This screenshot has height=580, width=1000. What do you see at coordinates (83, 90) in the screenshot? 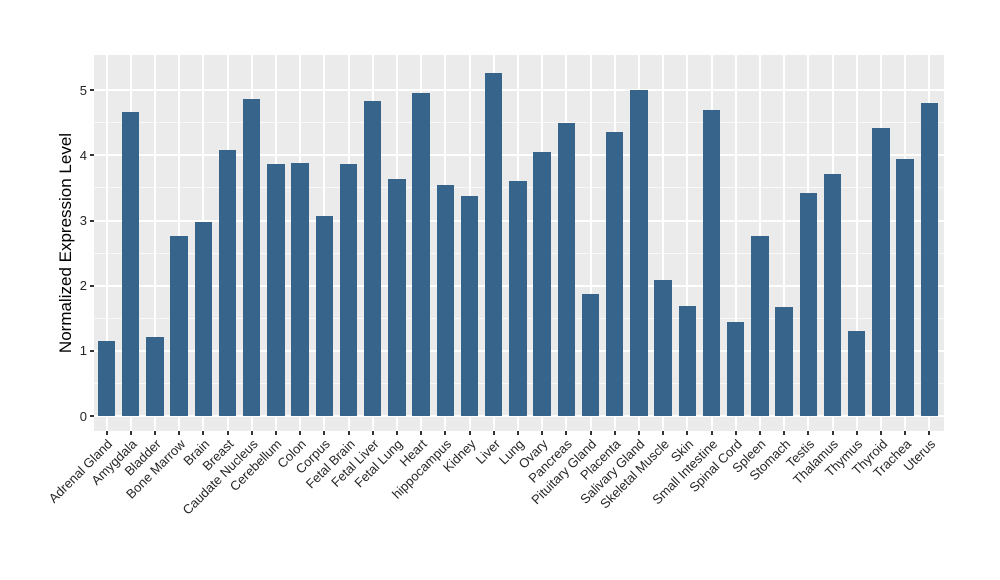
I see `y-tick-label: 5` at bounding box center [83, 90].